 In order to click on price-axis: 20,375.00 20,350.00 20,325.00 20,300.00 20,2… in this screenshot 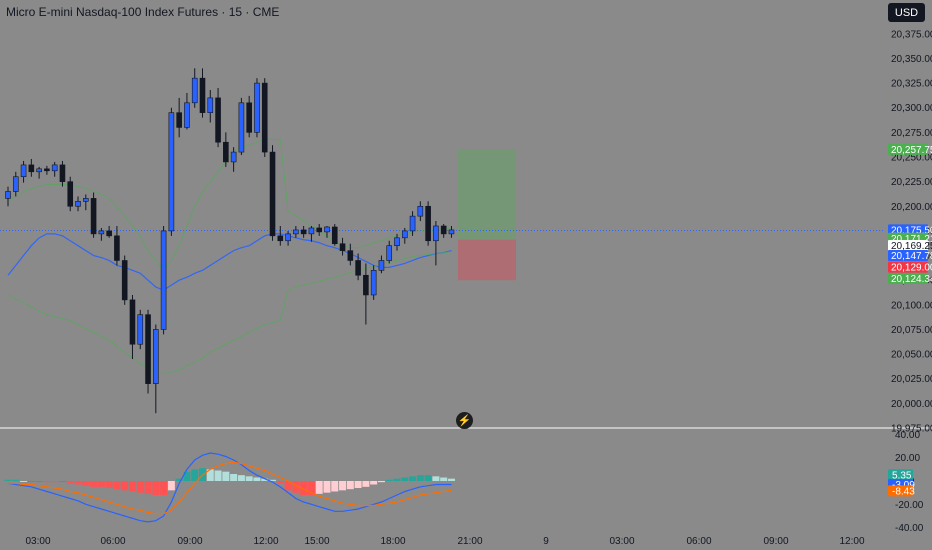, I will do `click(910, 281)`.